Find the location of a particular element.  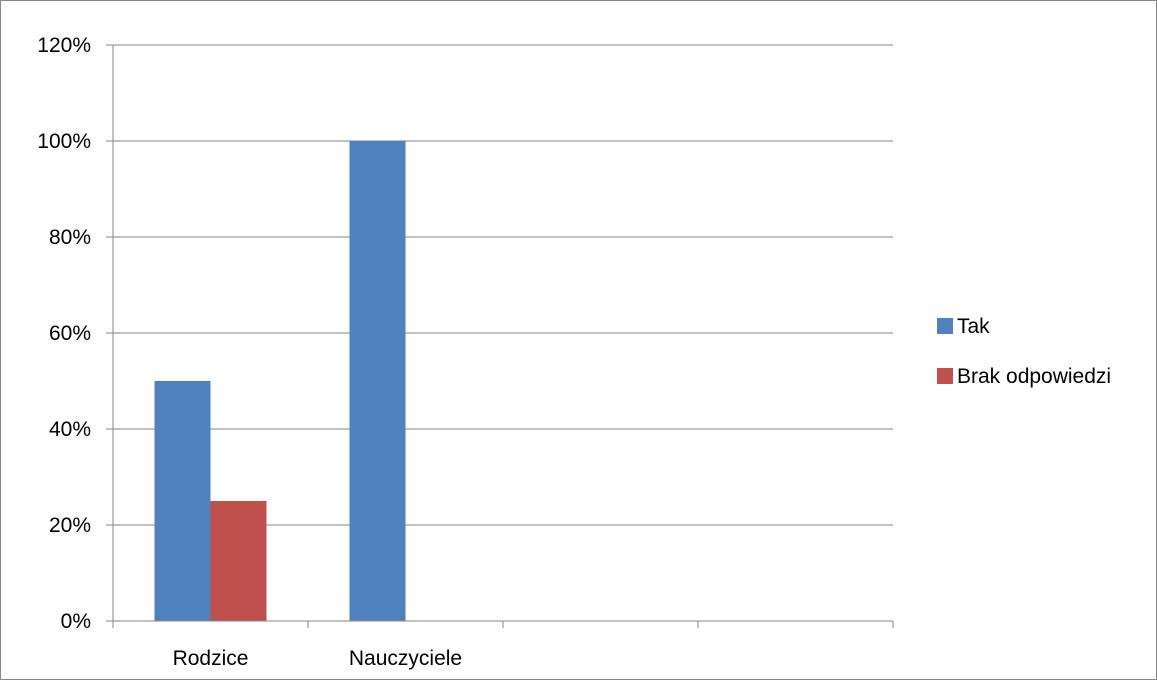

y-tick-label: 40% is located at coordinates (70, 429).